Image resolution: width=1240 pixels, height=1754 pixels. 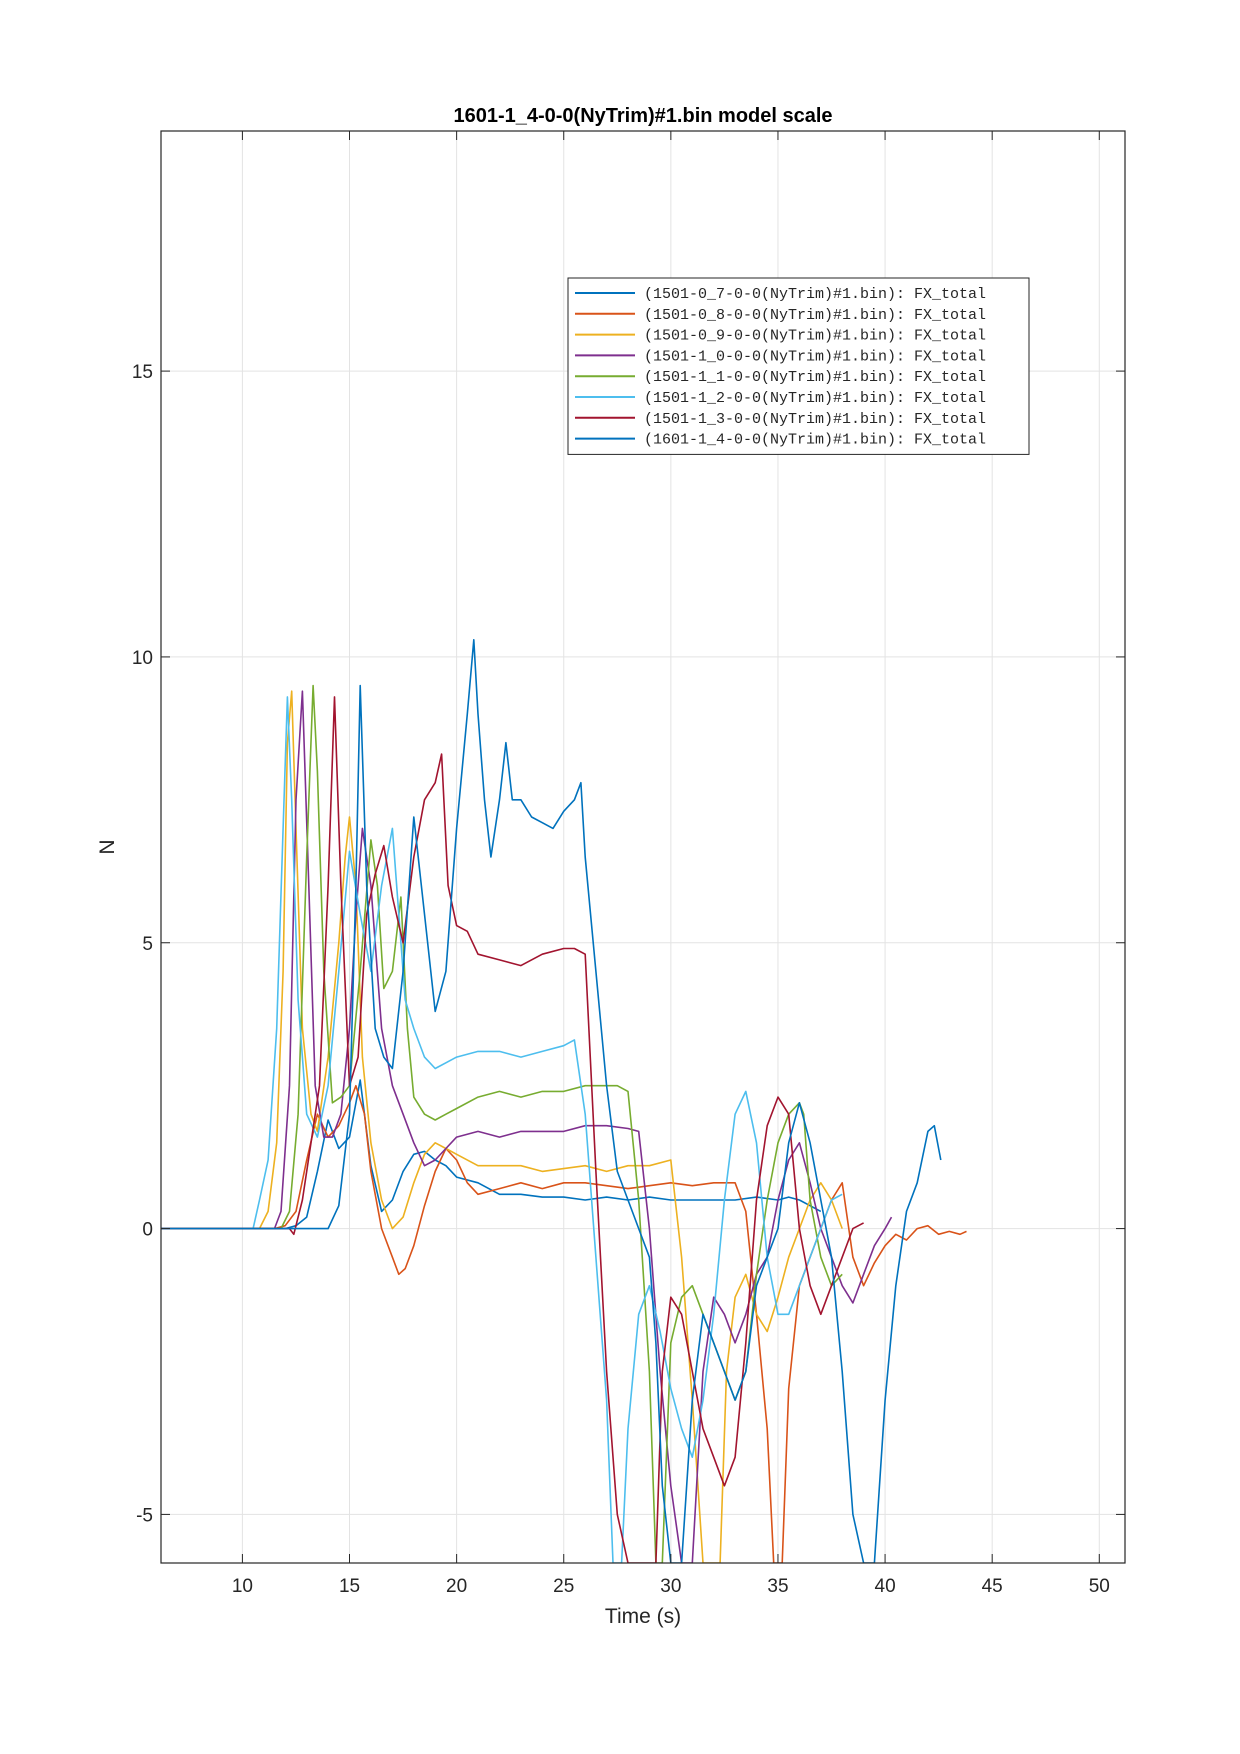 What do you see at coordinates (142, 658) in the screenshot?
I see `y-tick-label: 10` at bounding box center [142, 658].